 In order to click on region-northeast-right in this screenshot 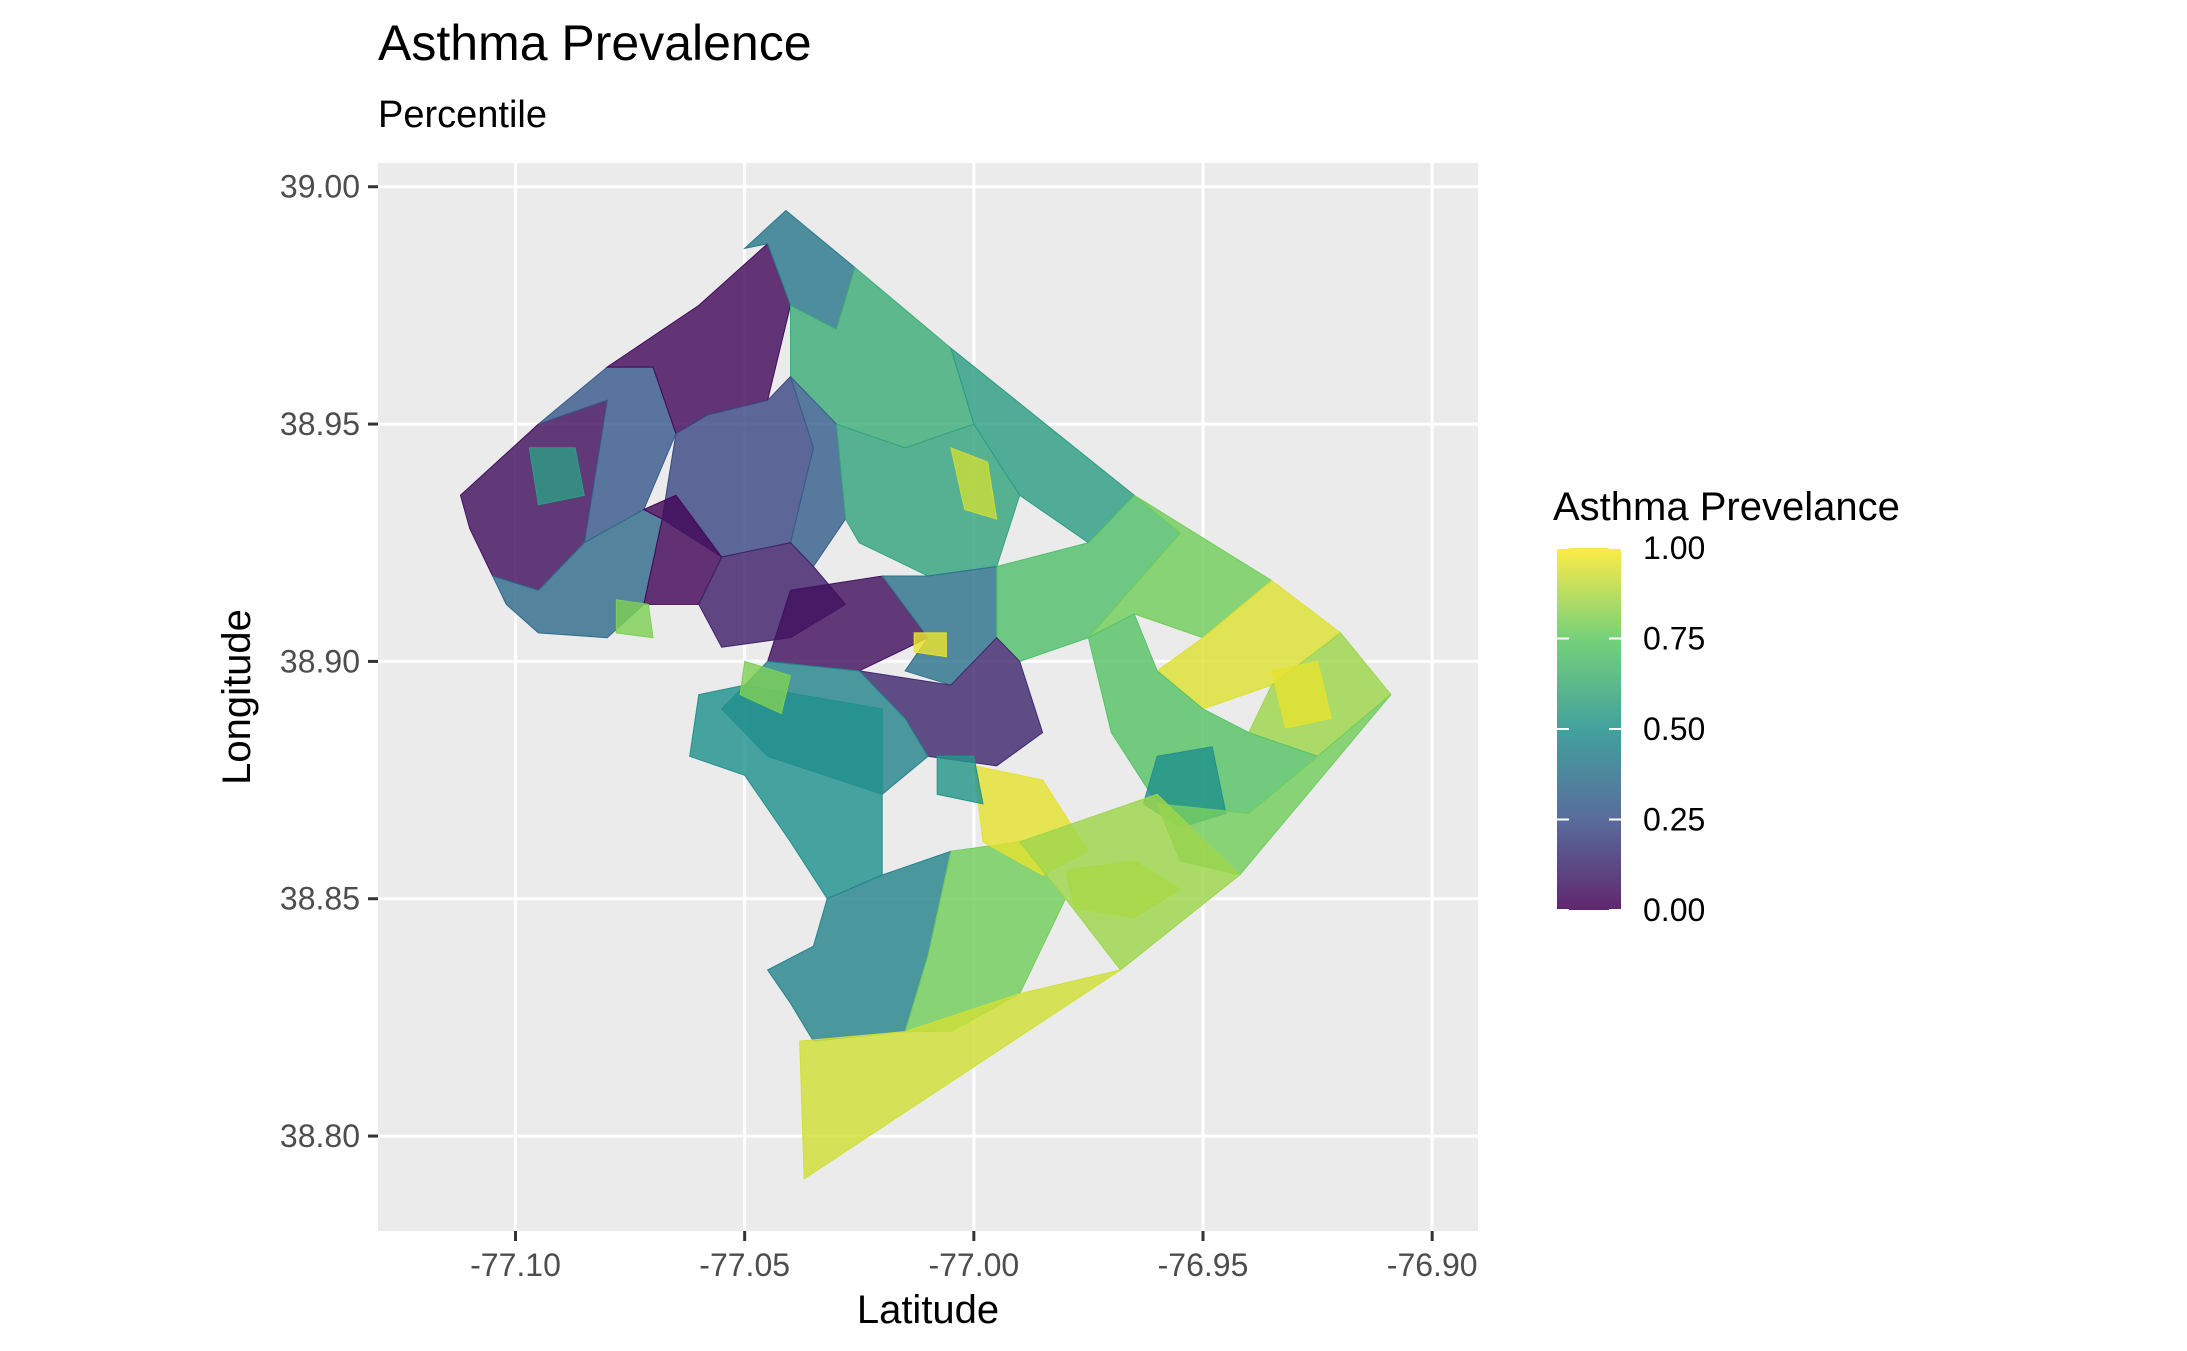, I will do `click(1042, 445)`.